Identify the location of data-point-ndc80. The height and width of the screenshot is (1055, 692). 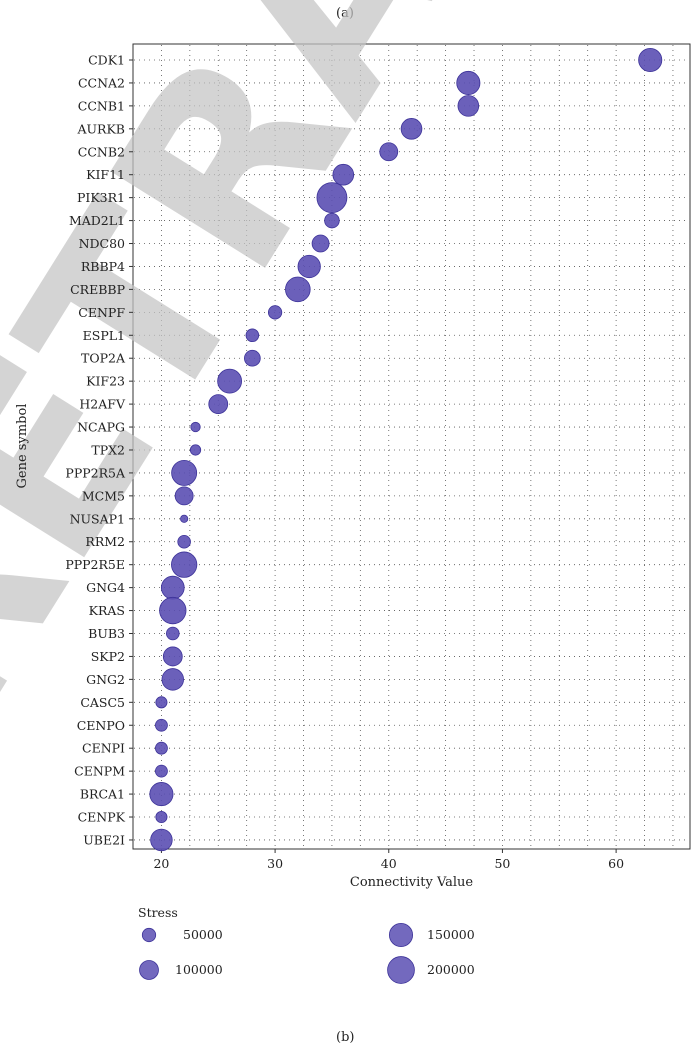
(320, 243).